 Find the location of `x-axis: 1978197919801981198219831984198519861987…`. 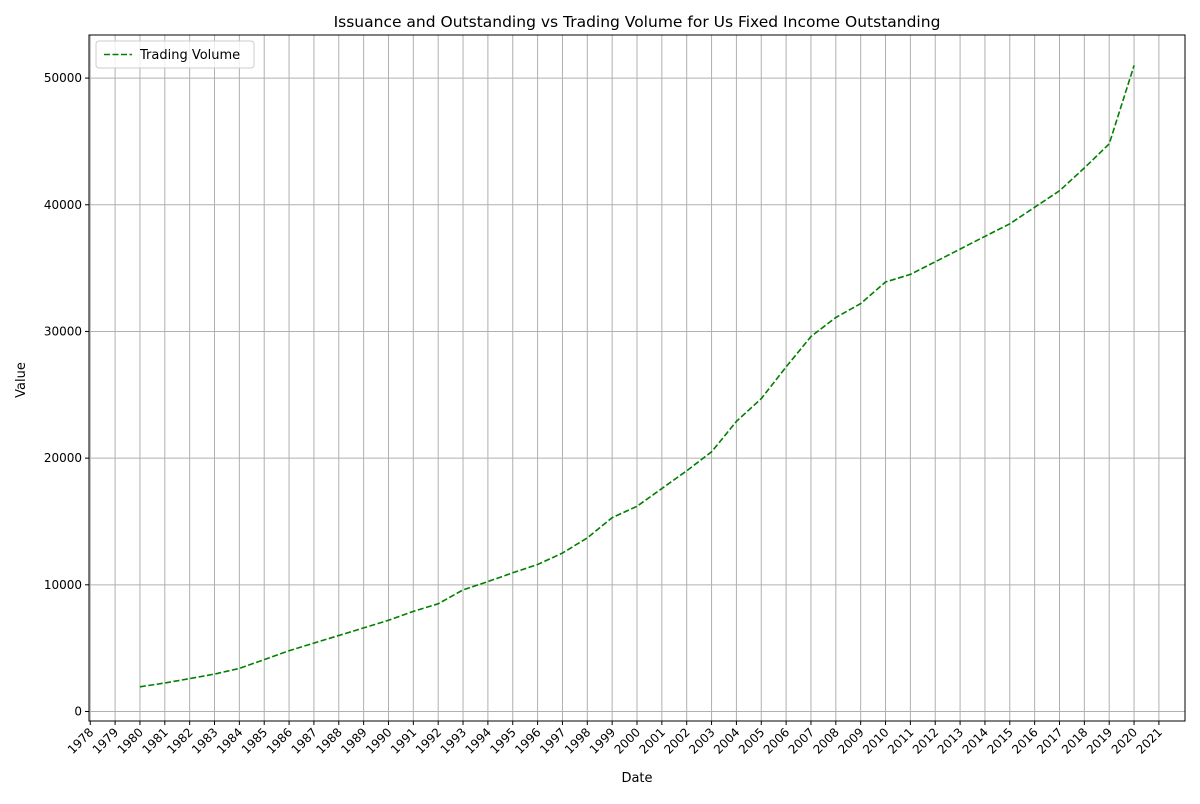

x-axis: 1978197919801981198219831984198519861987… is located at coordinates (615, 739).